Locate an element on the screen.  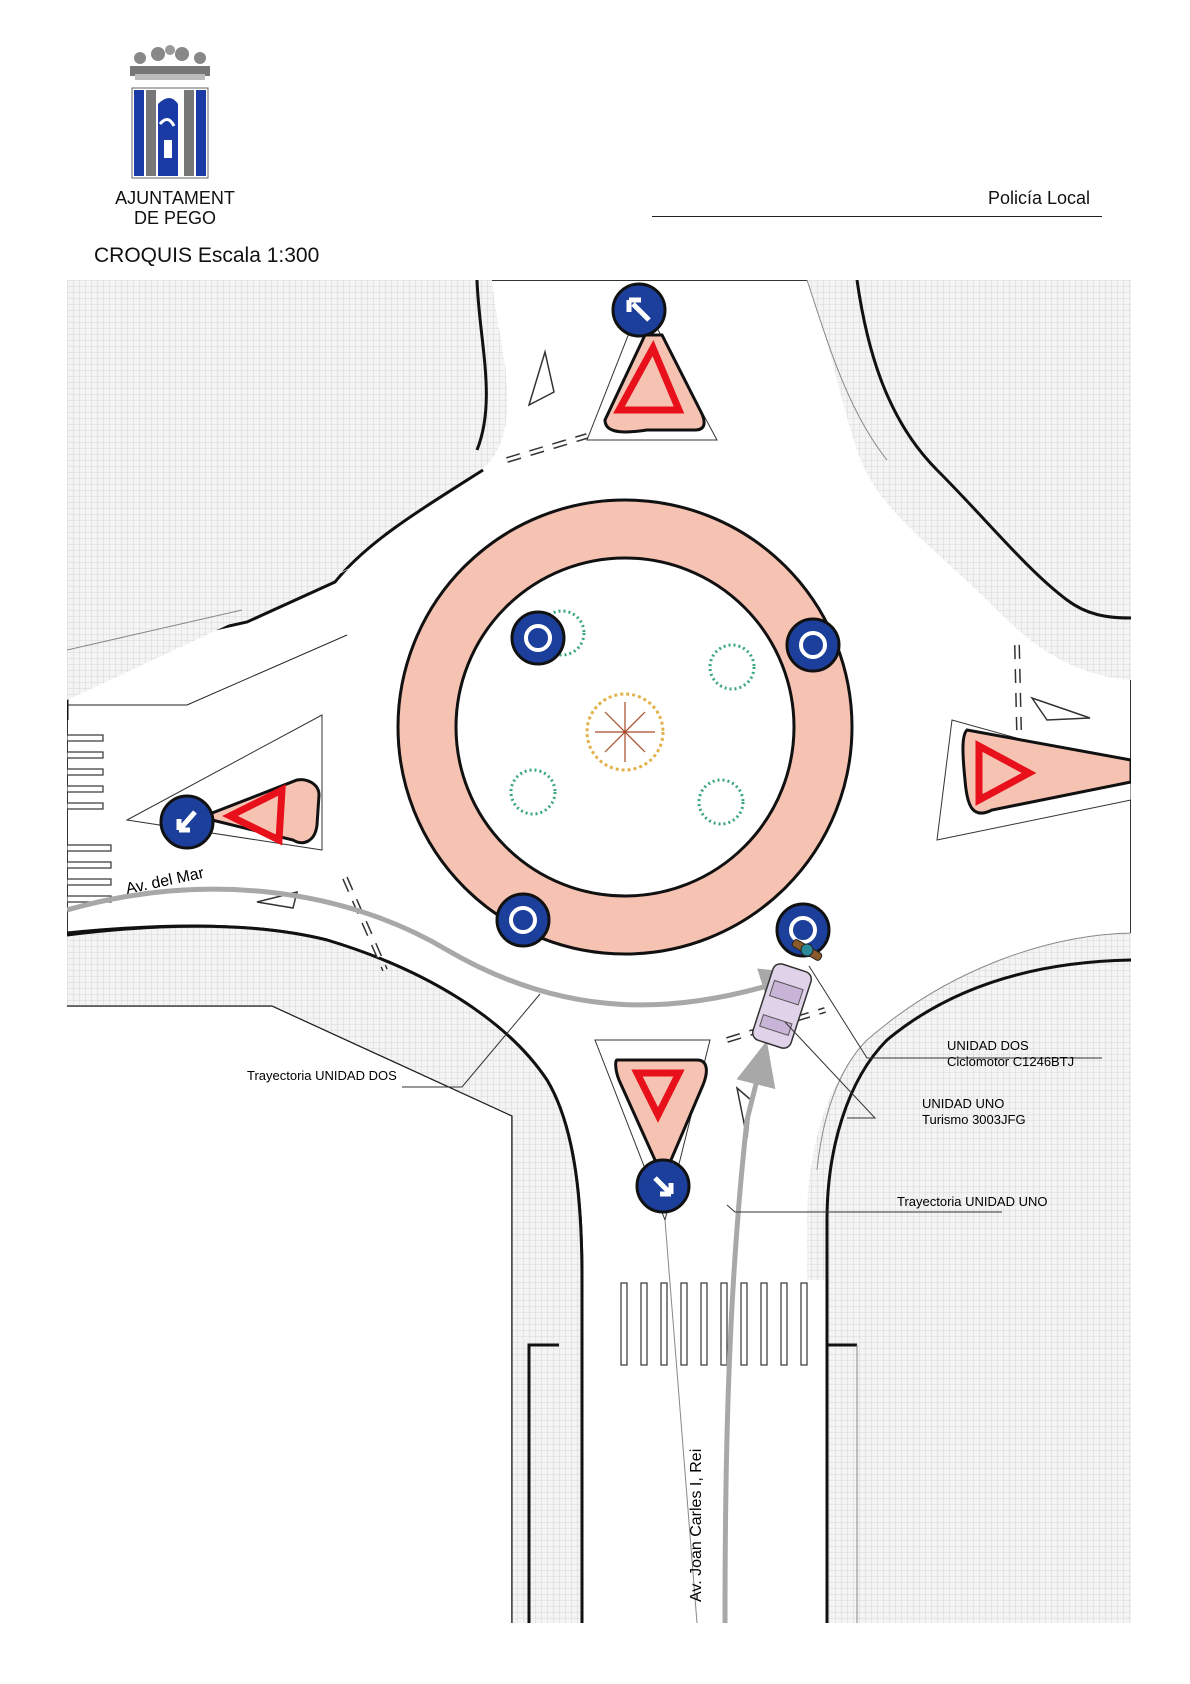
org-name-line1: AJUNTAMENT is located at coordinates (175, 198).